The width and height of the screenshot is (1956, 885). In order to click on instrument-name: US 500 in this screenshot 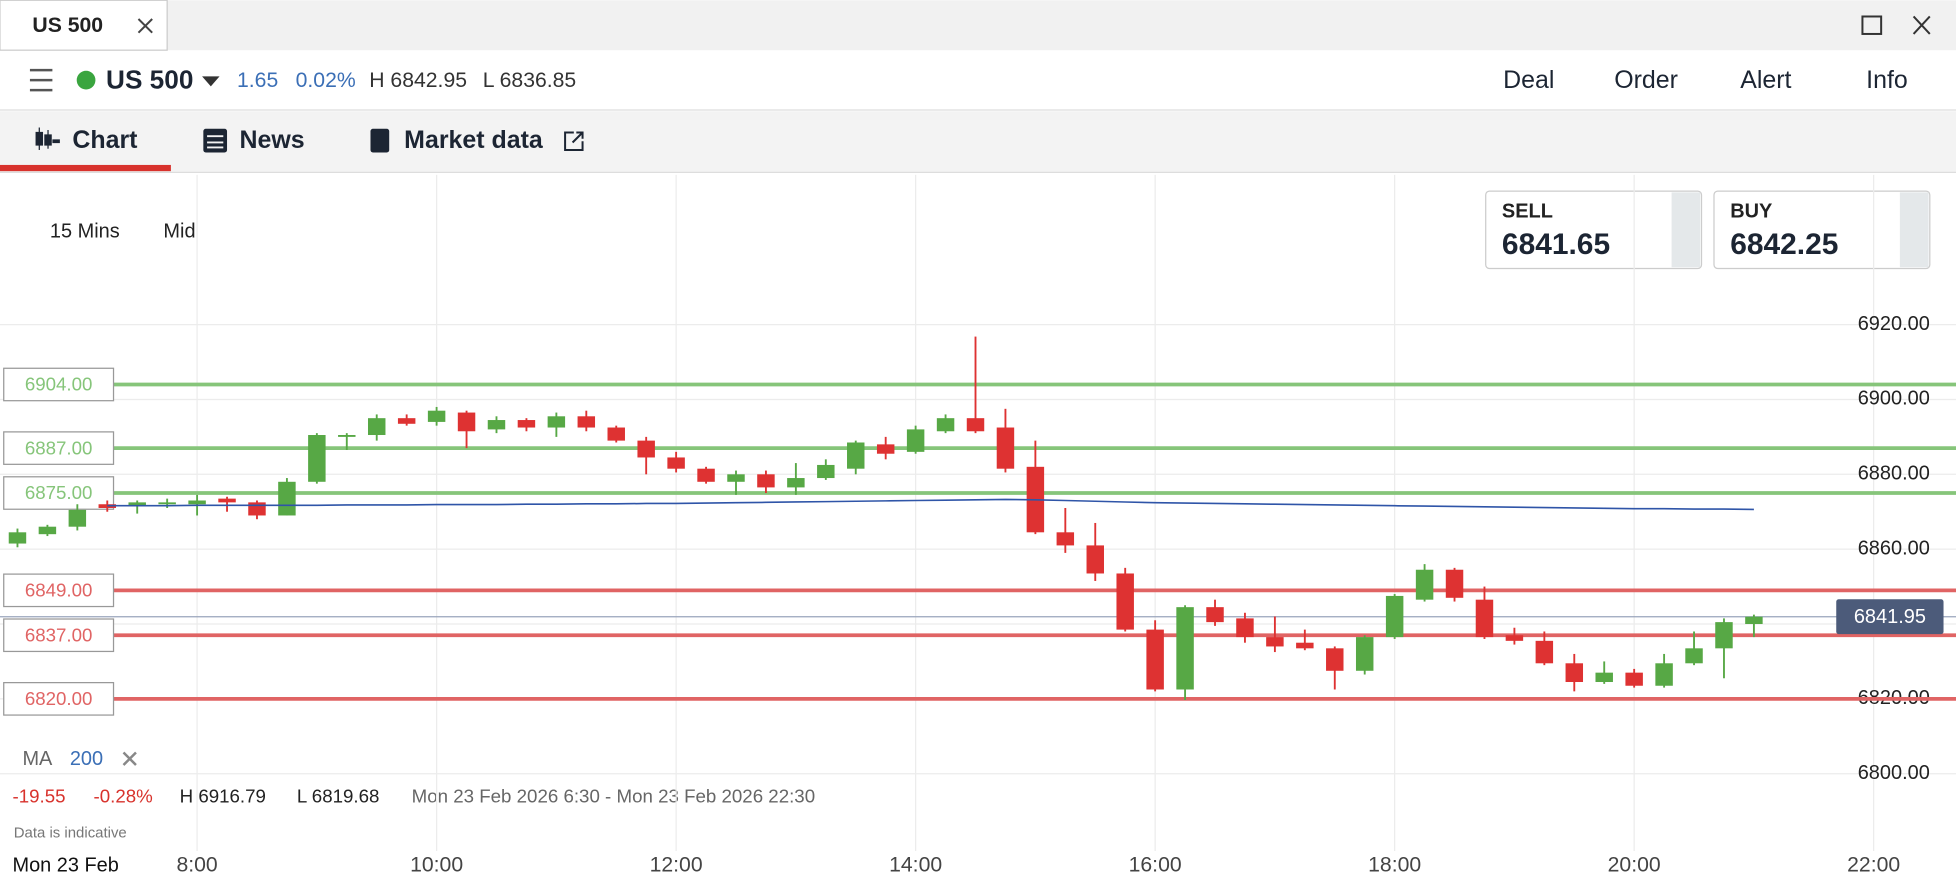, I will do `click(149, 79)`.